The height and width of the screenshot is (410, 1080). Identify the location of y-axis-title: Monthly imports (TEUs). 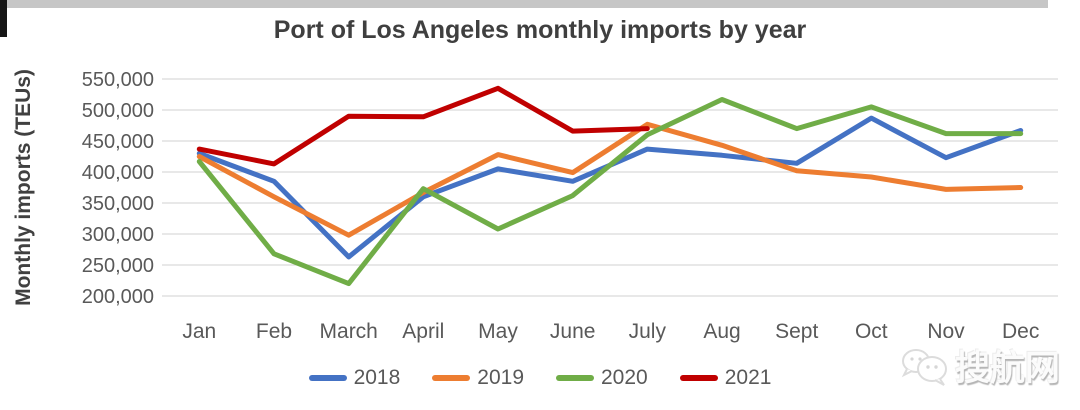
(23, 187).